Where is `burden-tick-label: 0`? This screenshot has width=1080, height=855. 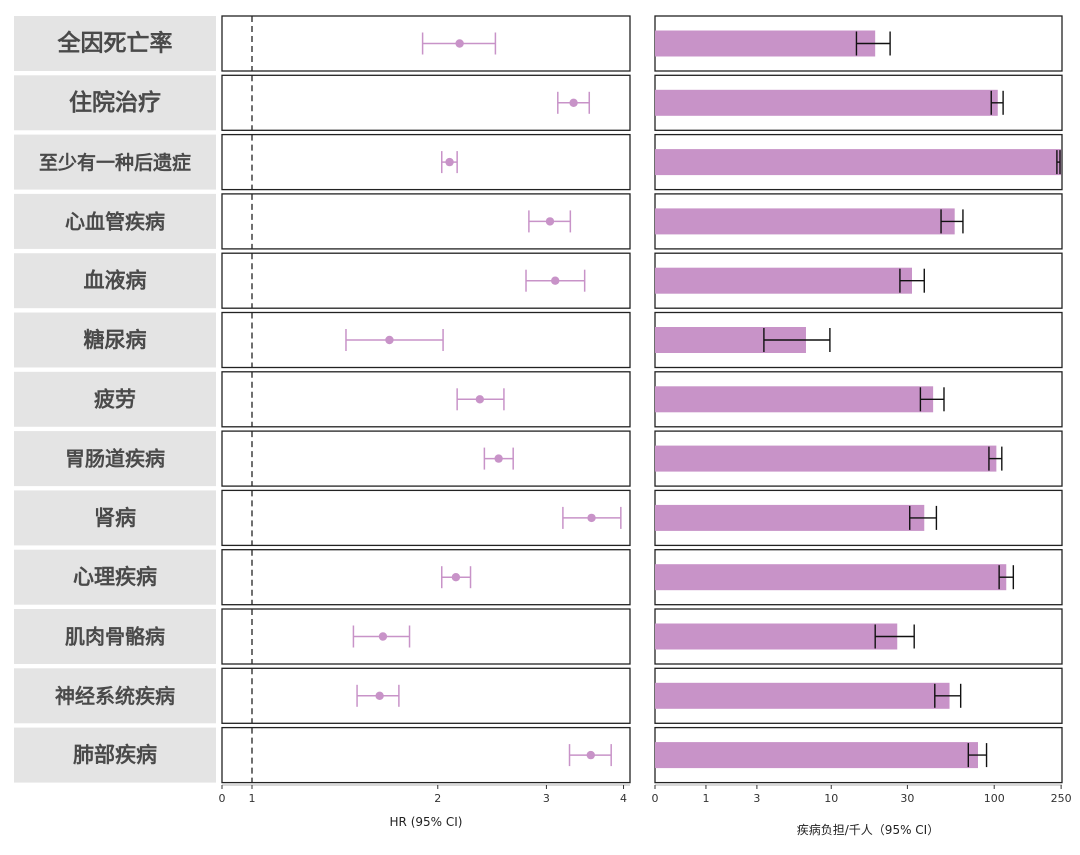
burden-tick-label: 0 is located at coordinates (655, 798).